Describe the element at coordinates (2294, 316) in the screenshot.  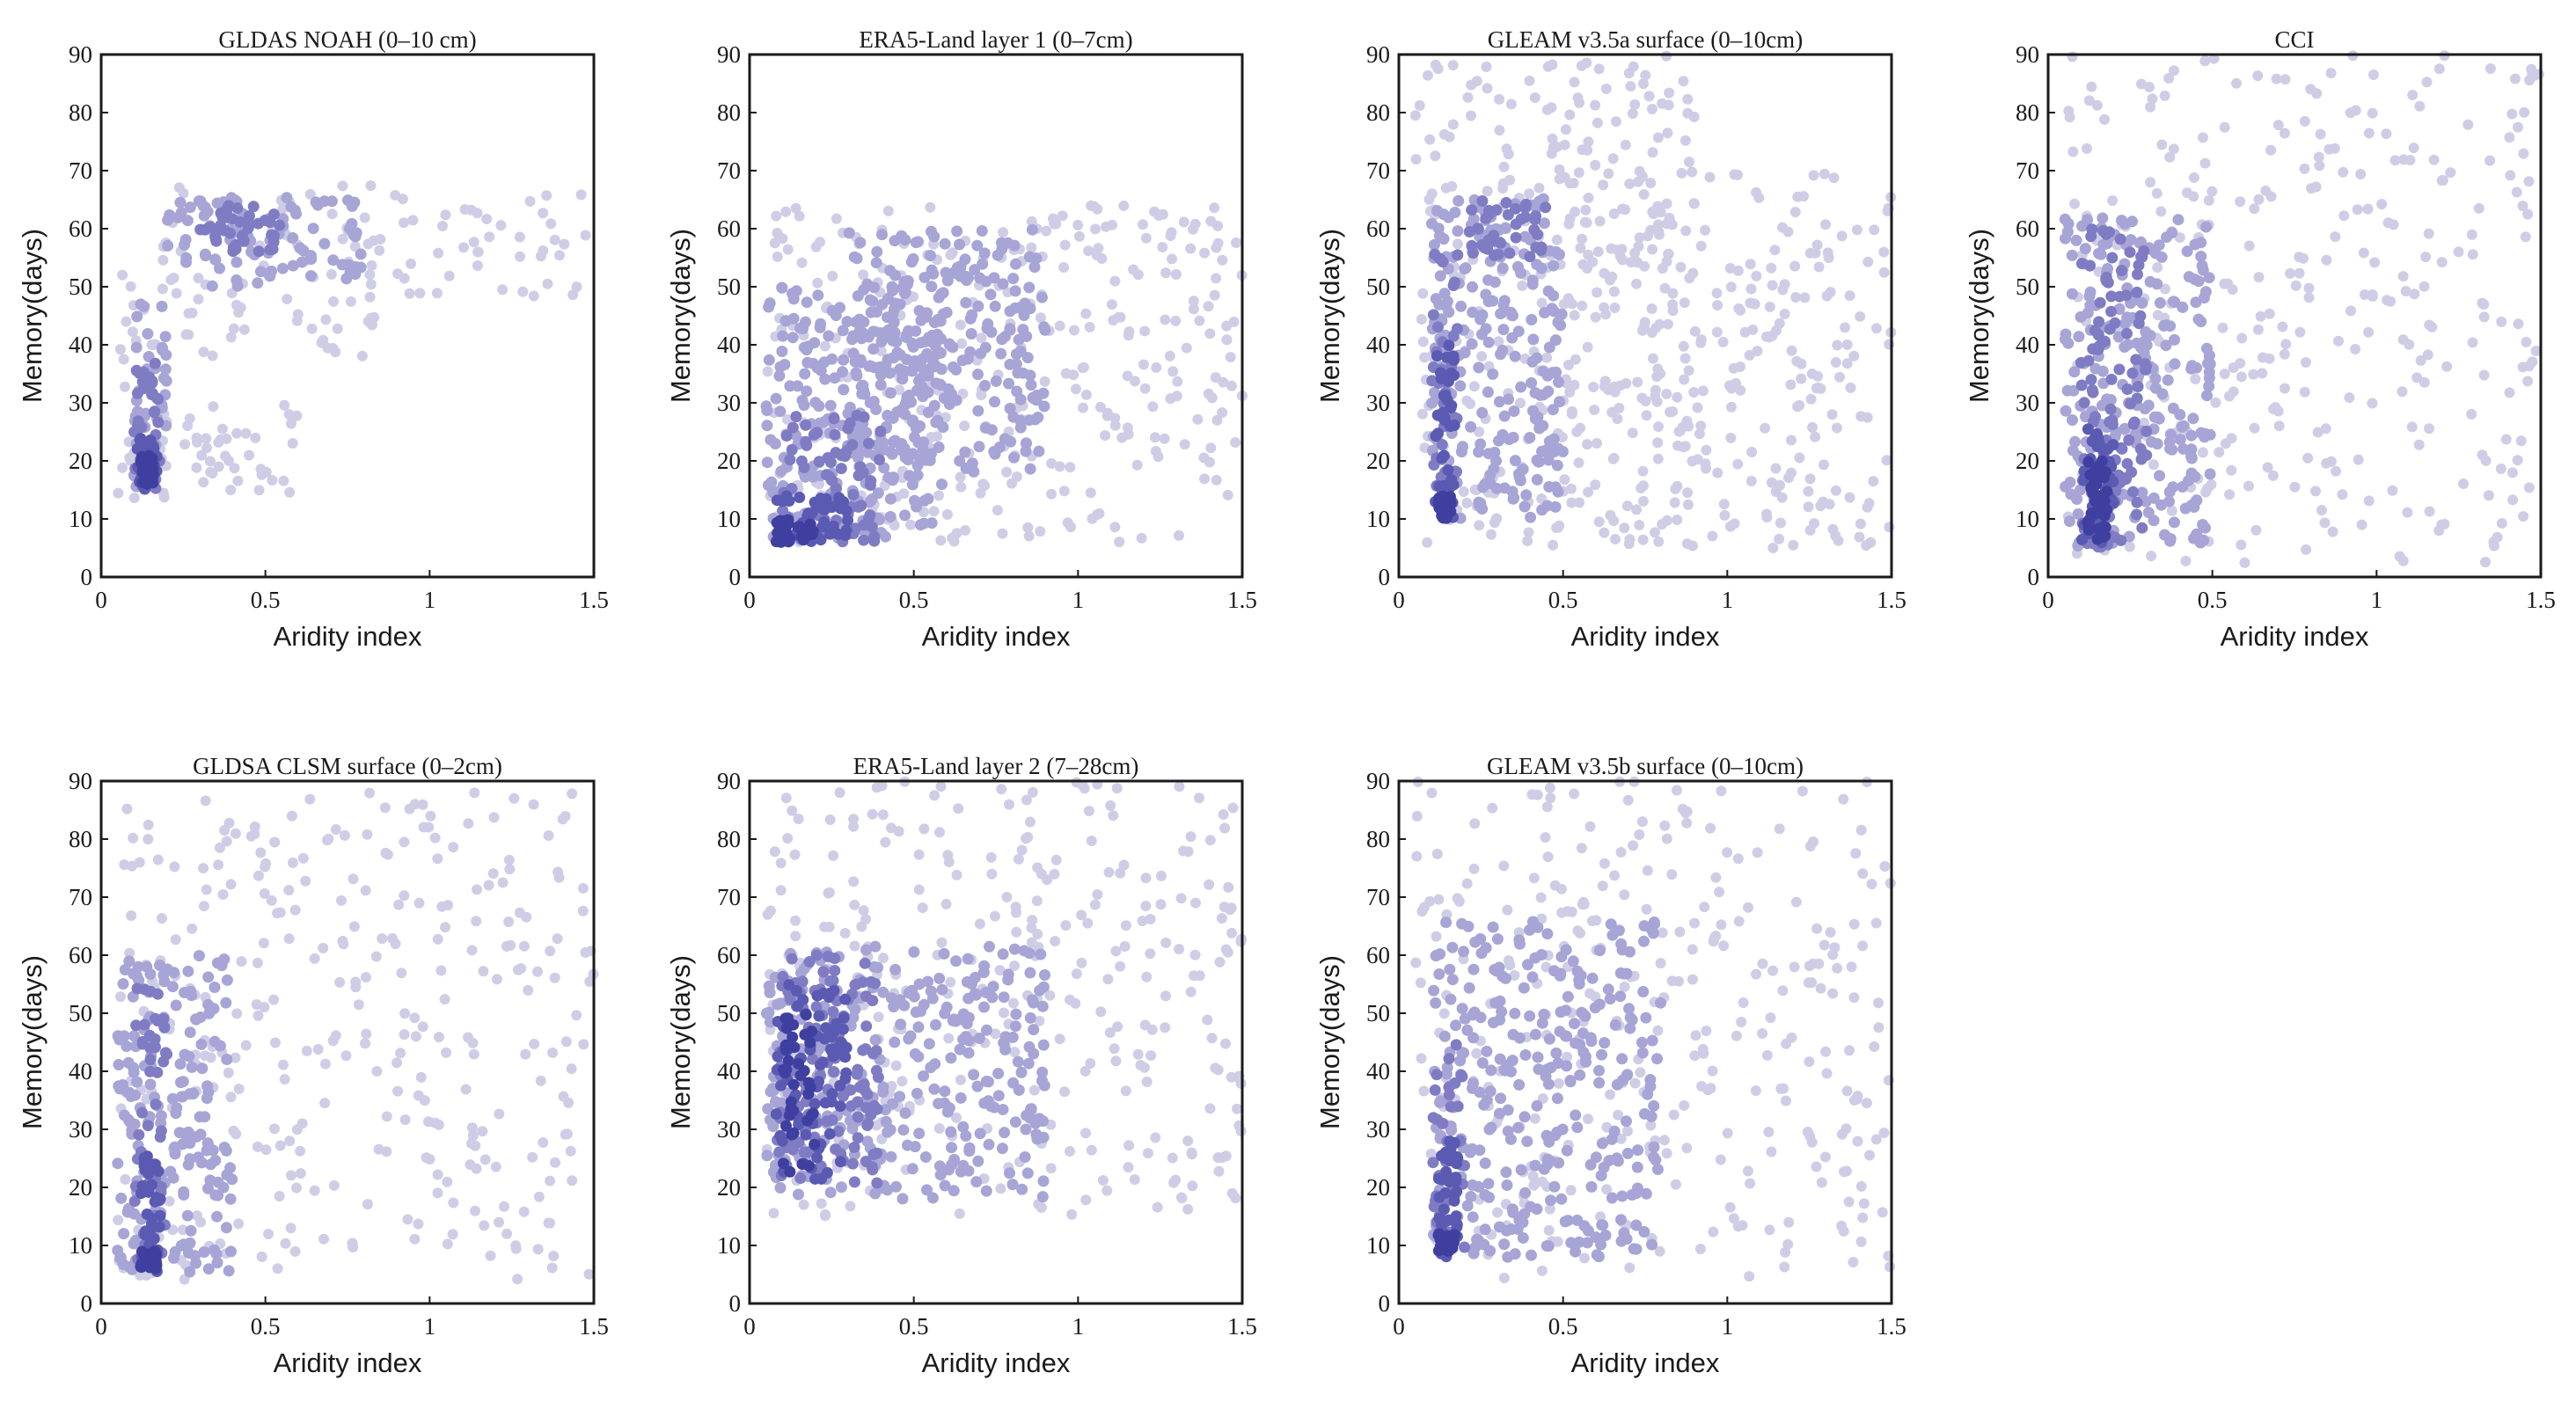
I see `axes-frame` at that location.